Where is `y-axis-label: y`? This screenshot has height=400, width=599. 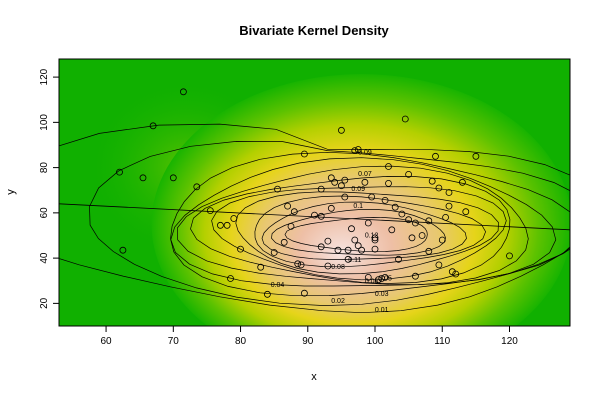 y-axis-label: y is located at coordinates (11, 192).